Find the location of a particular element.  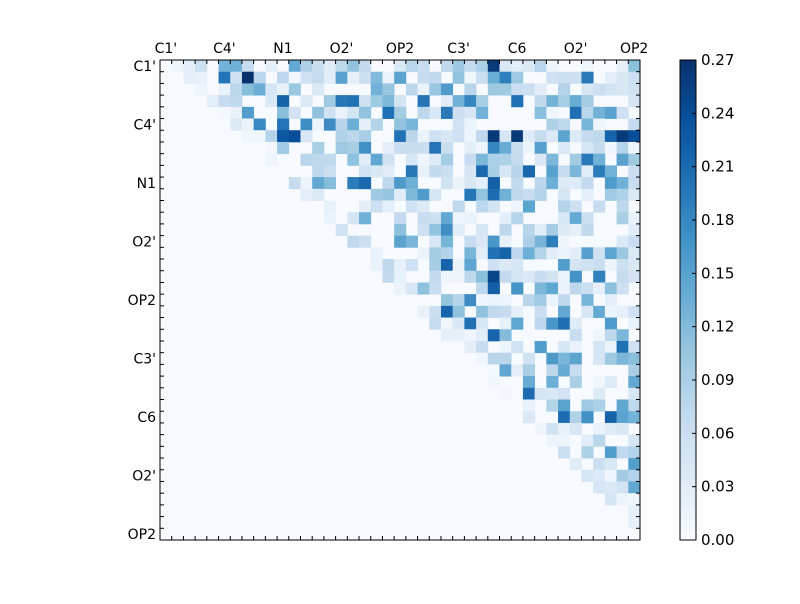

y-tick-label: C6 is located at coordinates (146, 418).